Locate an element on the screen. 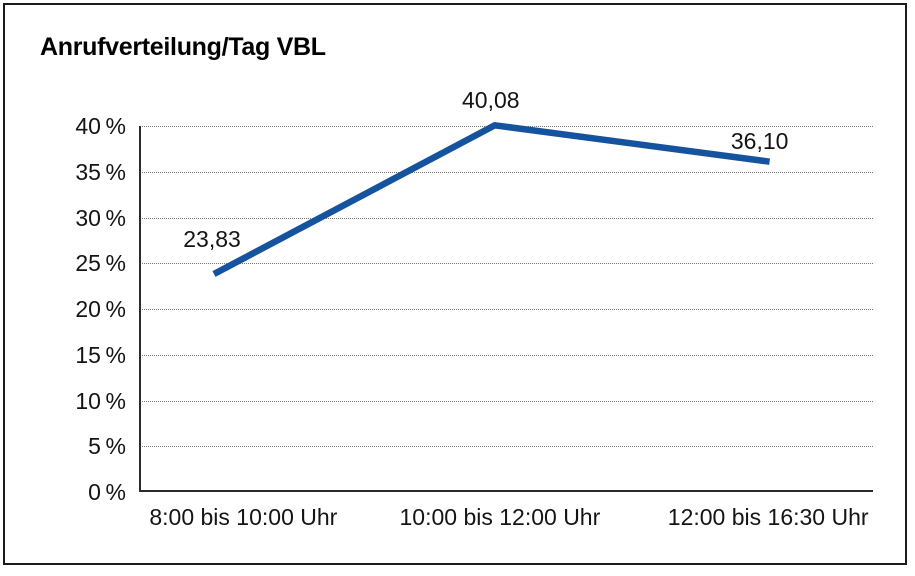 Image resolution: width=915 pixels, height=576 pixels. y-tick-label: 25 % is located at coordinates (100, 263).